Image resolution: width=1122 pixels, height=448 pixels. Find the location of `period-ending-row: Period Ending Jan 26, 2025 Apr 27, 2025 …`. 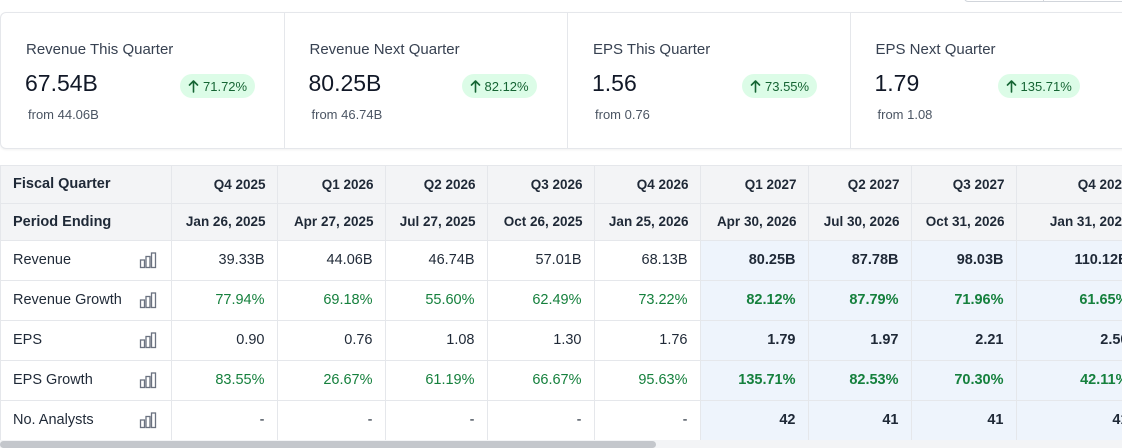

period-ending-row: Period Ending Jan 26, 2025 Apr 27, 2025 … is located at coordinates (561, 222).